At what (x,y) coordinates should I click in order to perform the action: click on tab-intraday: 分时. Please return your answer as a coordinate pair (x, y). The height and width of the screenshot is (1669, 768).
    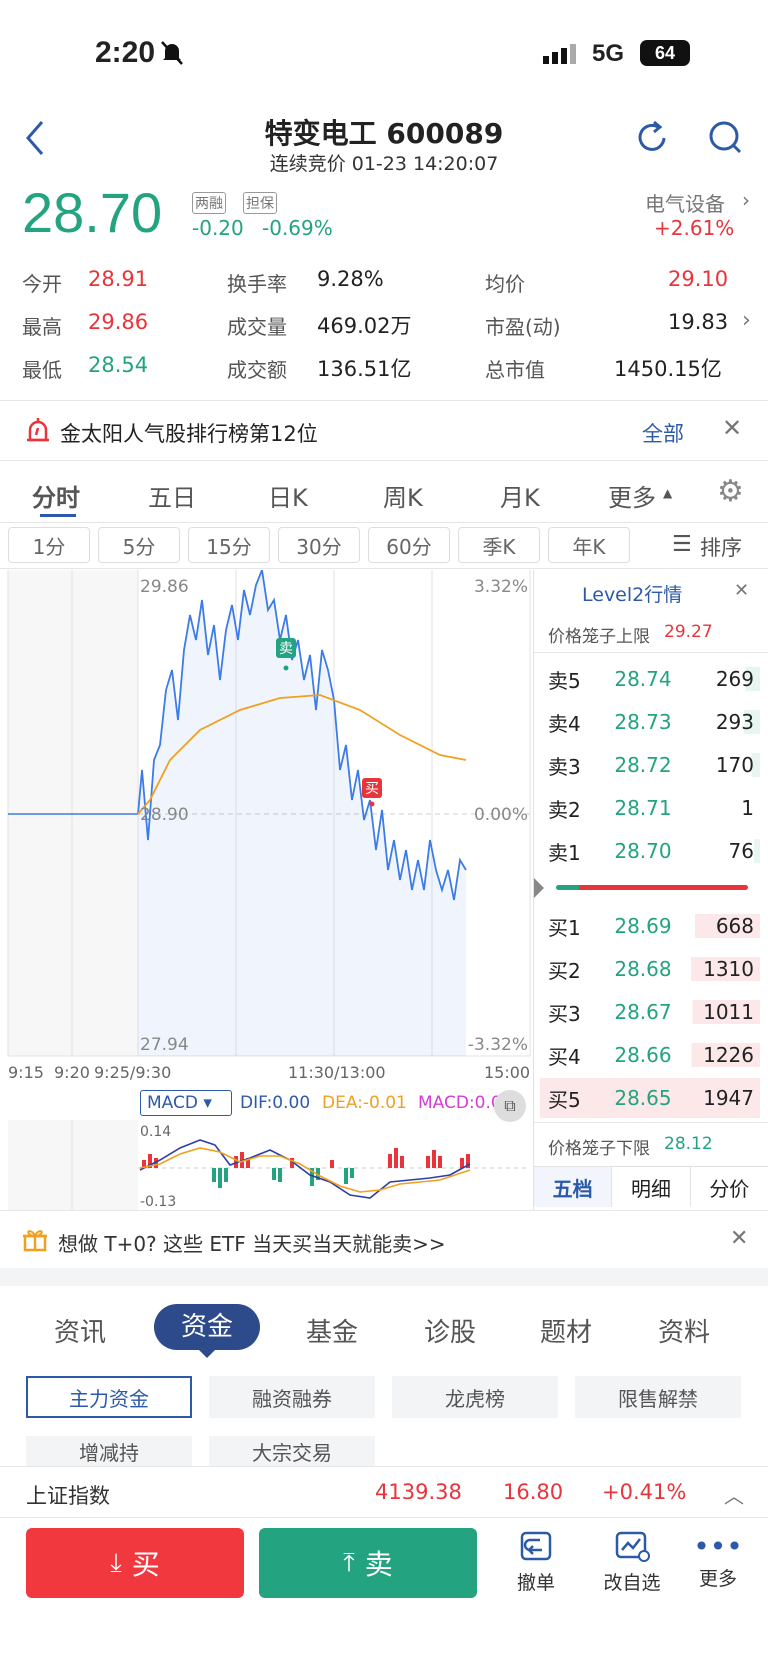
    Looking at the image, I should click on (56, 498).